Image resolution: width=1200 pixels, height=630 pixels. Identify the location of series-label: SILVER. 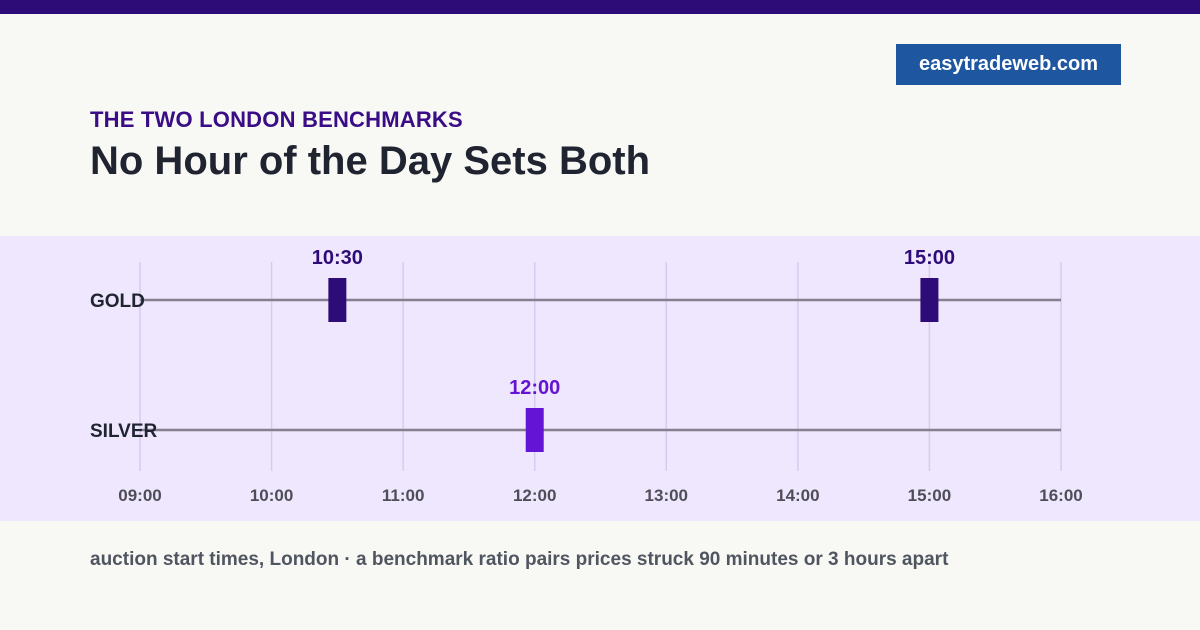
(123, 431).